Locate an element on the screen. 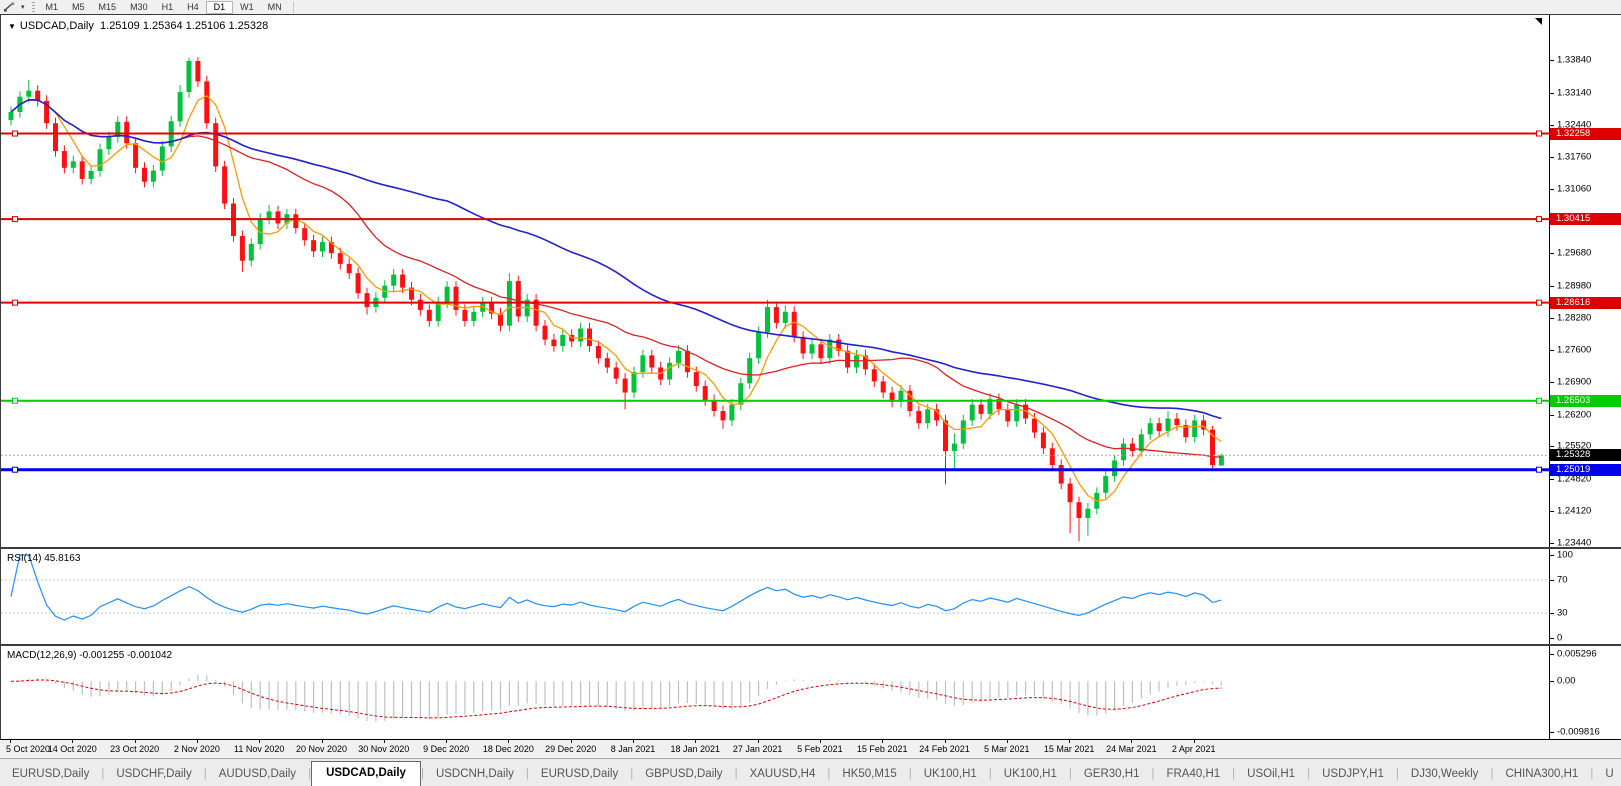  tab-usdcnh-daily: USDCNH,Daily is located at coordinates (474, 774).